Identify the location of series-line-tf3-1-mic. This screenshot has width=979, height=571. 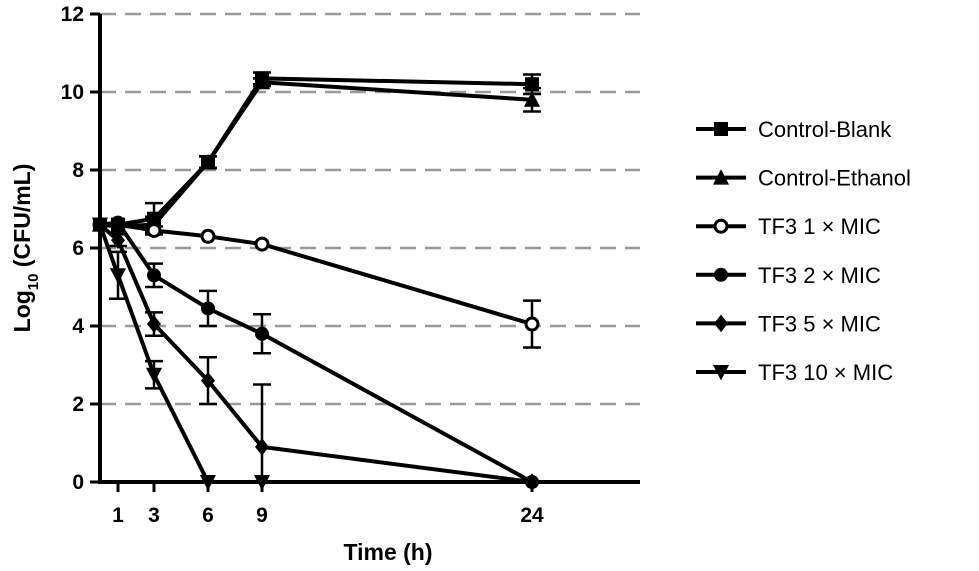
(316, 274).